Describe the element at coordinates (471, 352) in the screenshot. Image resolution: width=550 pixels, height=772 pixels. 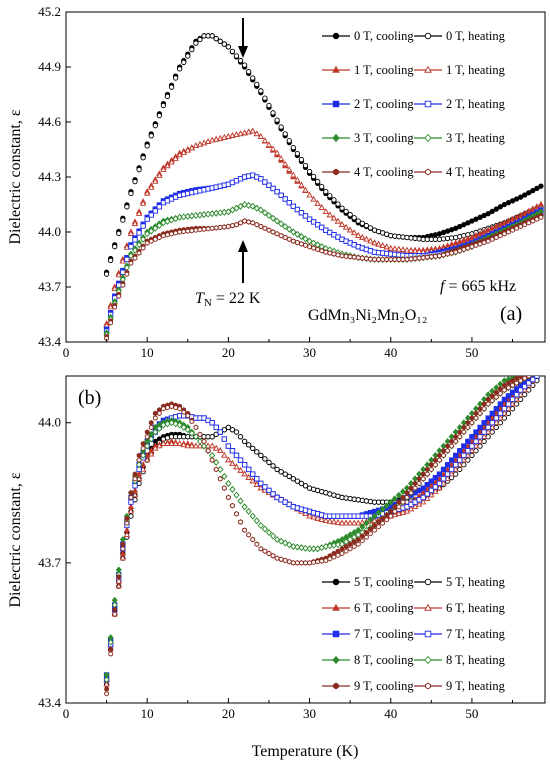
I see `panel-a-xtick-label: 50` at that location.